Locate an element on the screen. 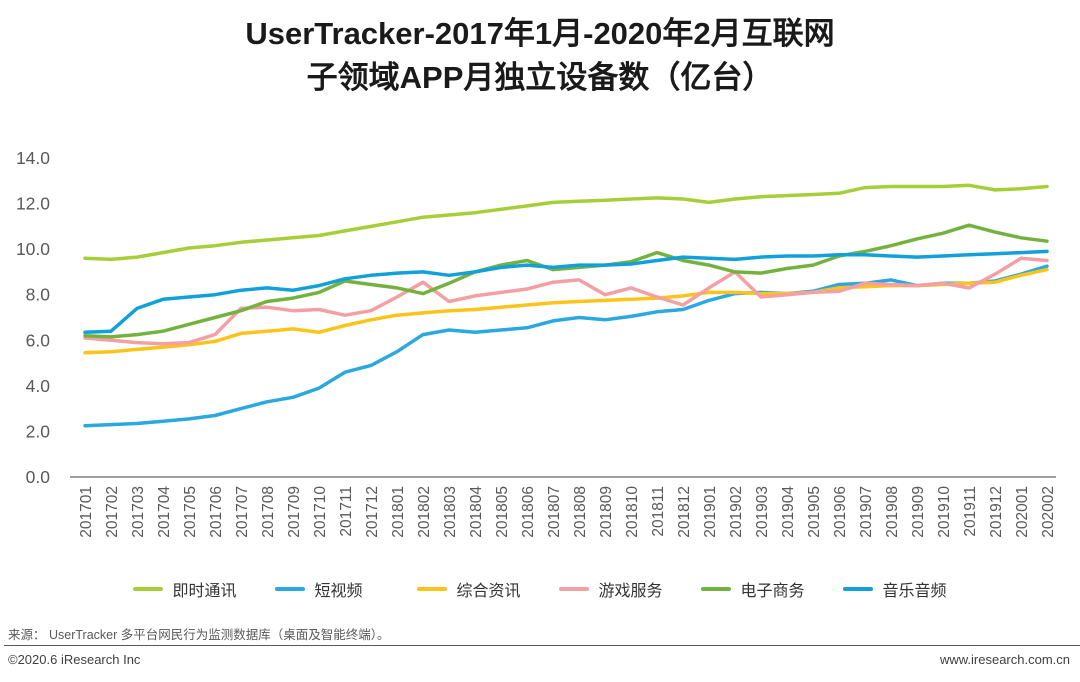 This screenshot has width=1080, height=682. y-axis-tick-label: 8.0 is located at coordinates (38, 295).